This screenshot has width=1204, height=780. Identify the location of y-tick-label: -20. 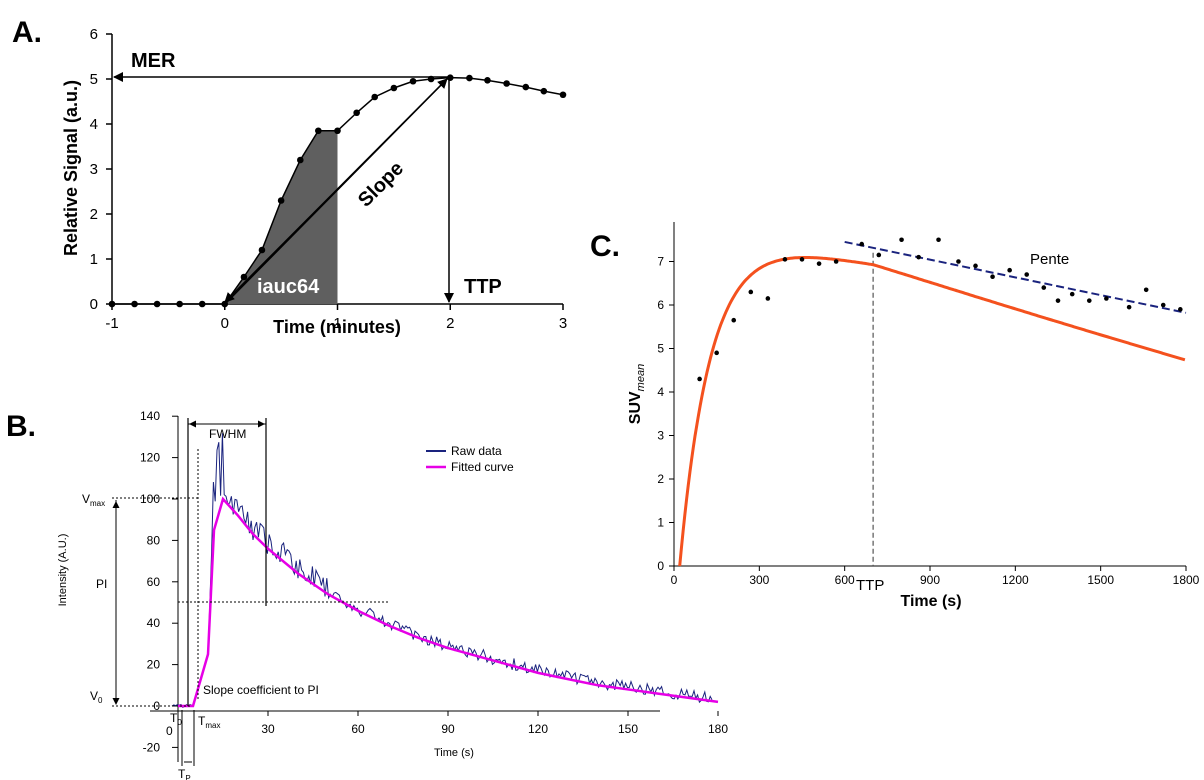
(152, 747).